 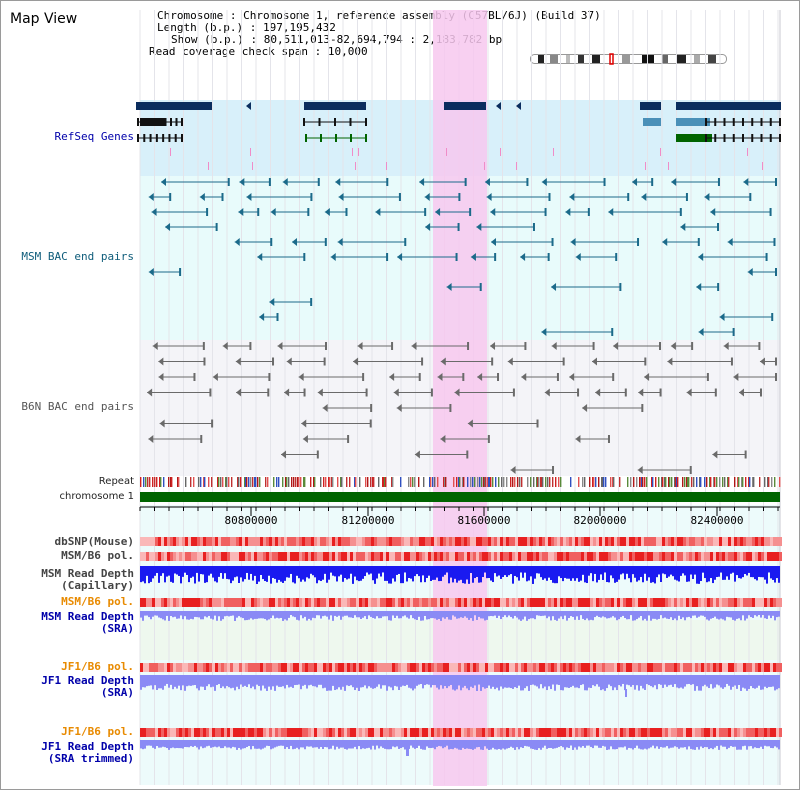 What do you see at coordinates (77, 256) in the screenshot?
I see `track-label-msm-bac: MSM BAC end pairs` at bounding box center [77, 256].